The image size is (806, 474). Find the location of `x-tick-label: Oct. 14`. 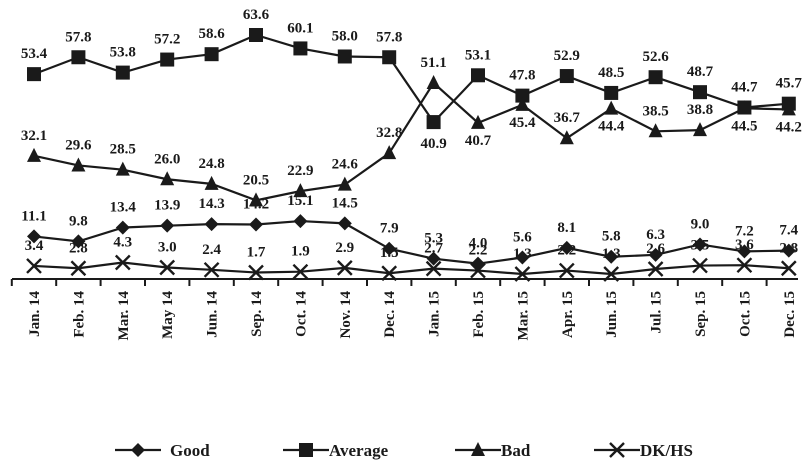

x-tick-label: Oct. 14 is located at coordinates (301, 314).